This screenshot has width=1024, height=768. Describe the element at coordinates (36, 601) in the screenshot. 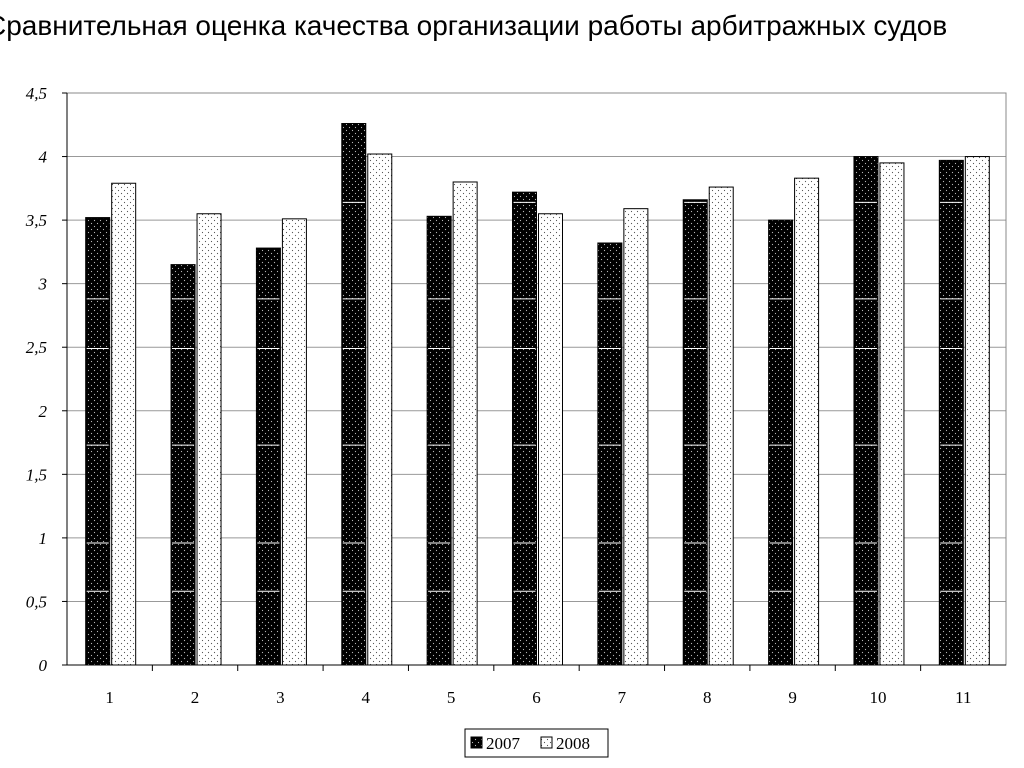

I see `y-tick-label: 0,5` at that location.